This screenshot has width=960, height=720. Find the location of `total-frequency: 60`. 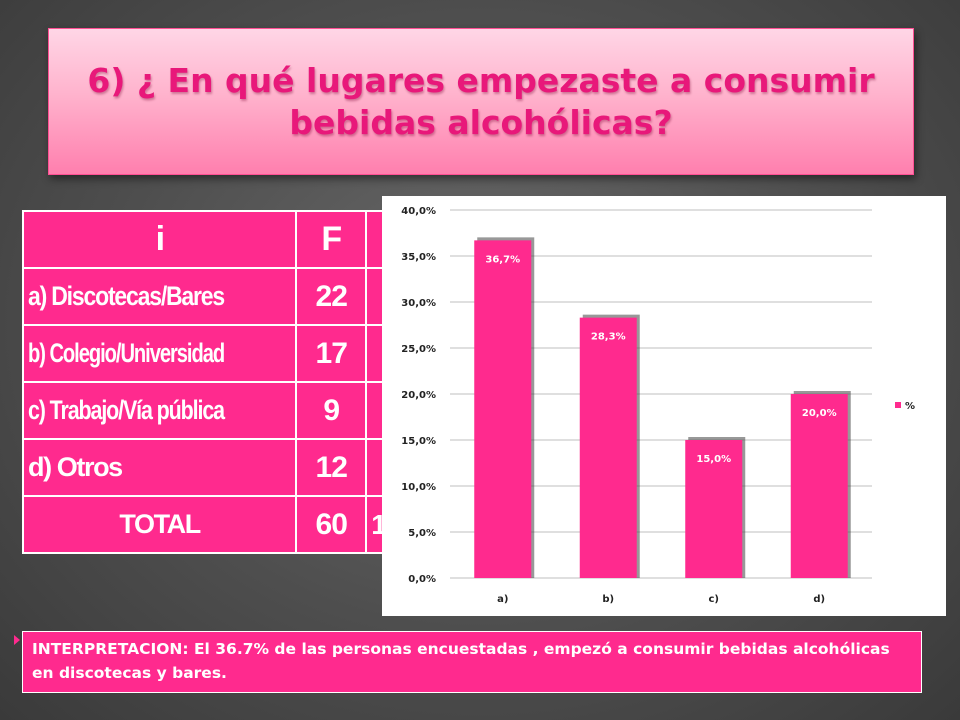

total-frequency: 60 is located at coordinates (331, 524).